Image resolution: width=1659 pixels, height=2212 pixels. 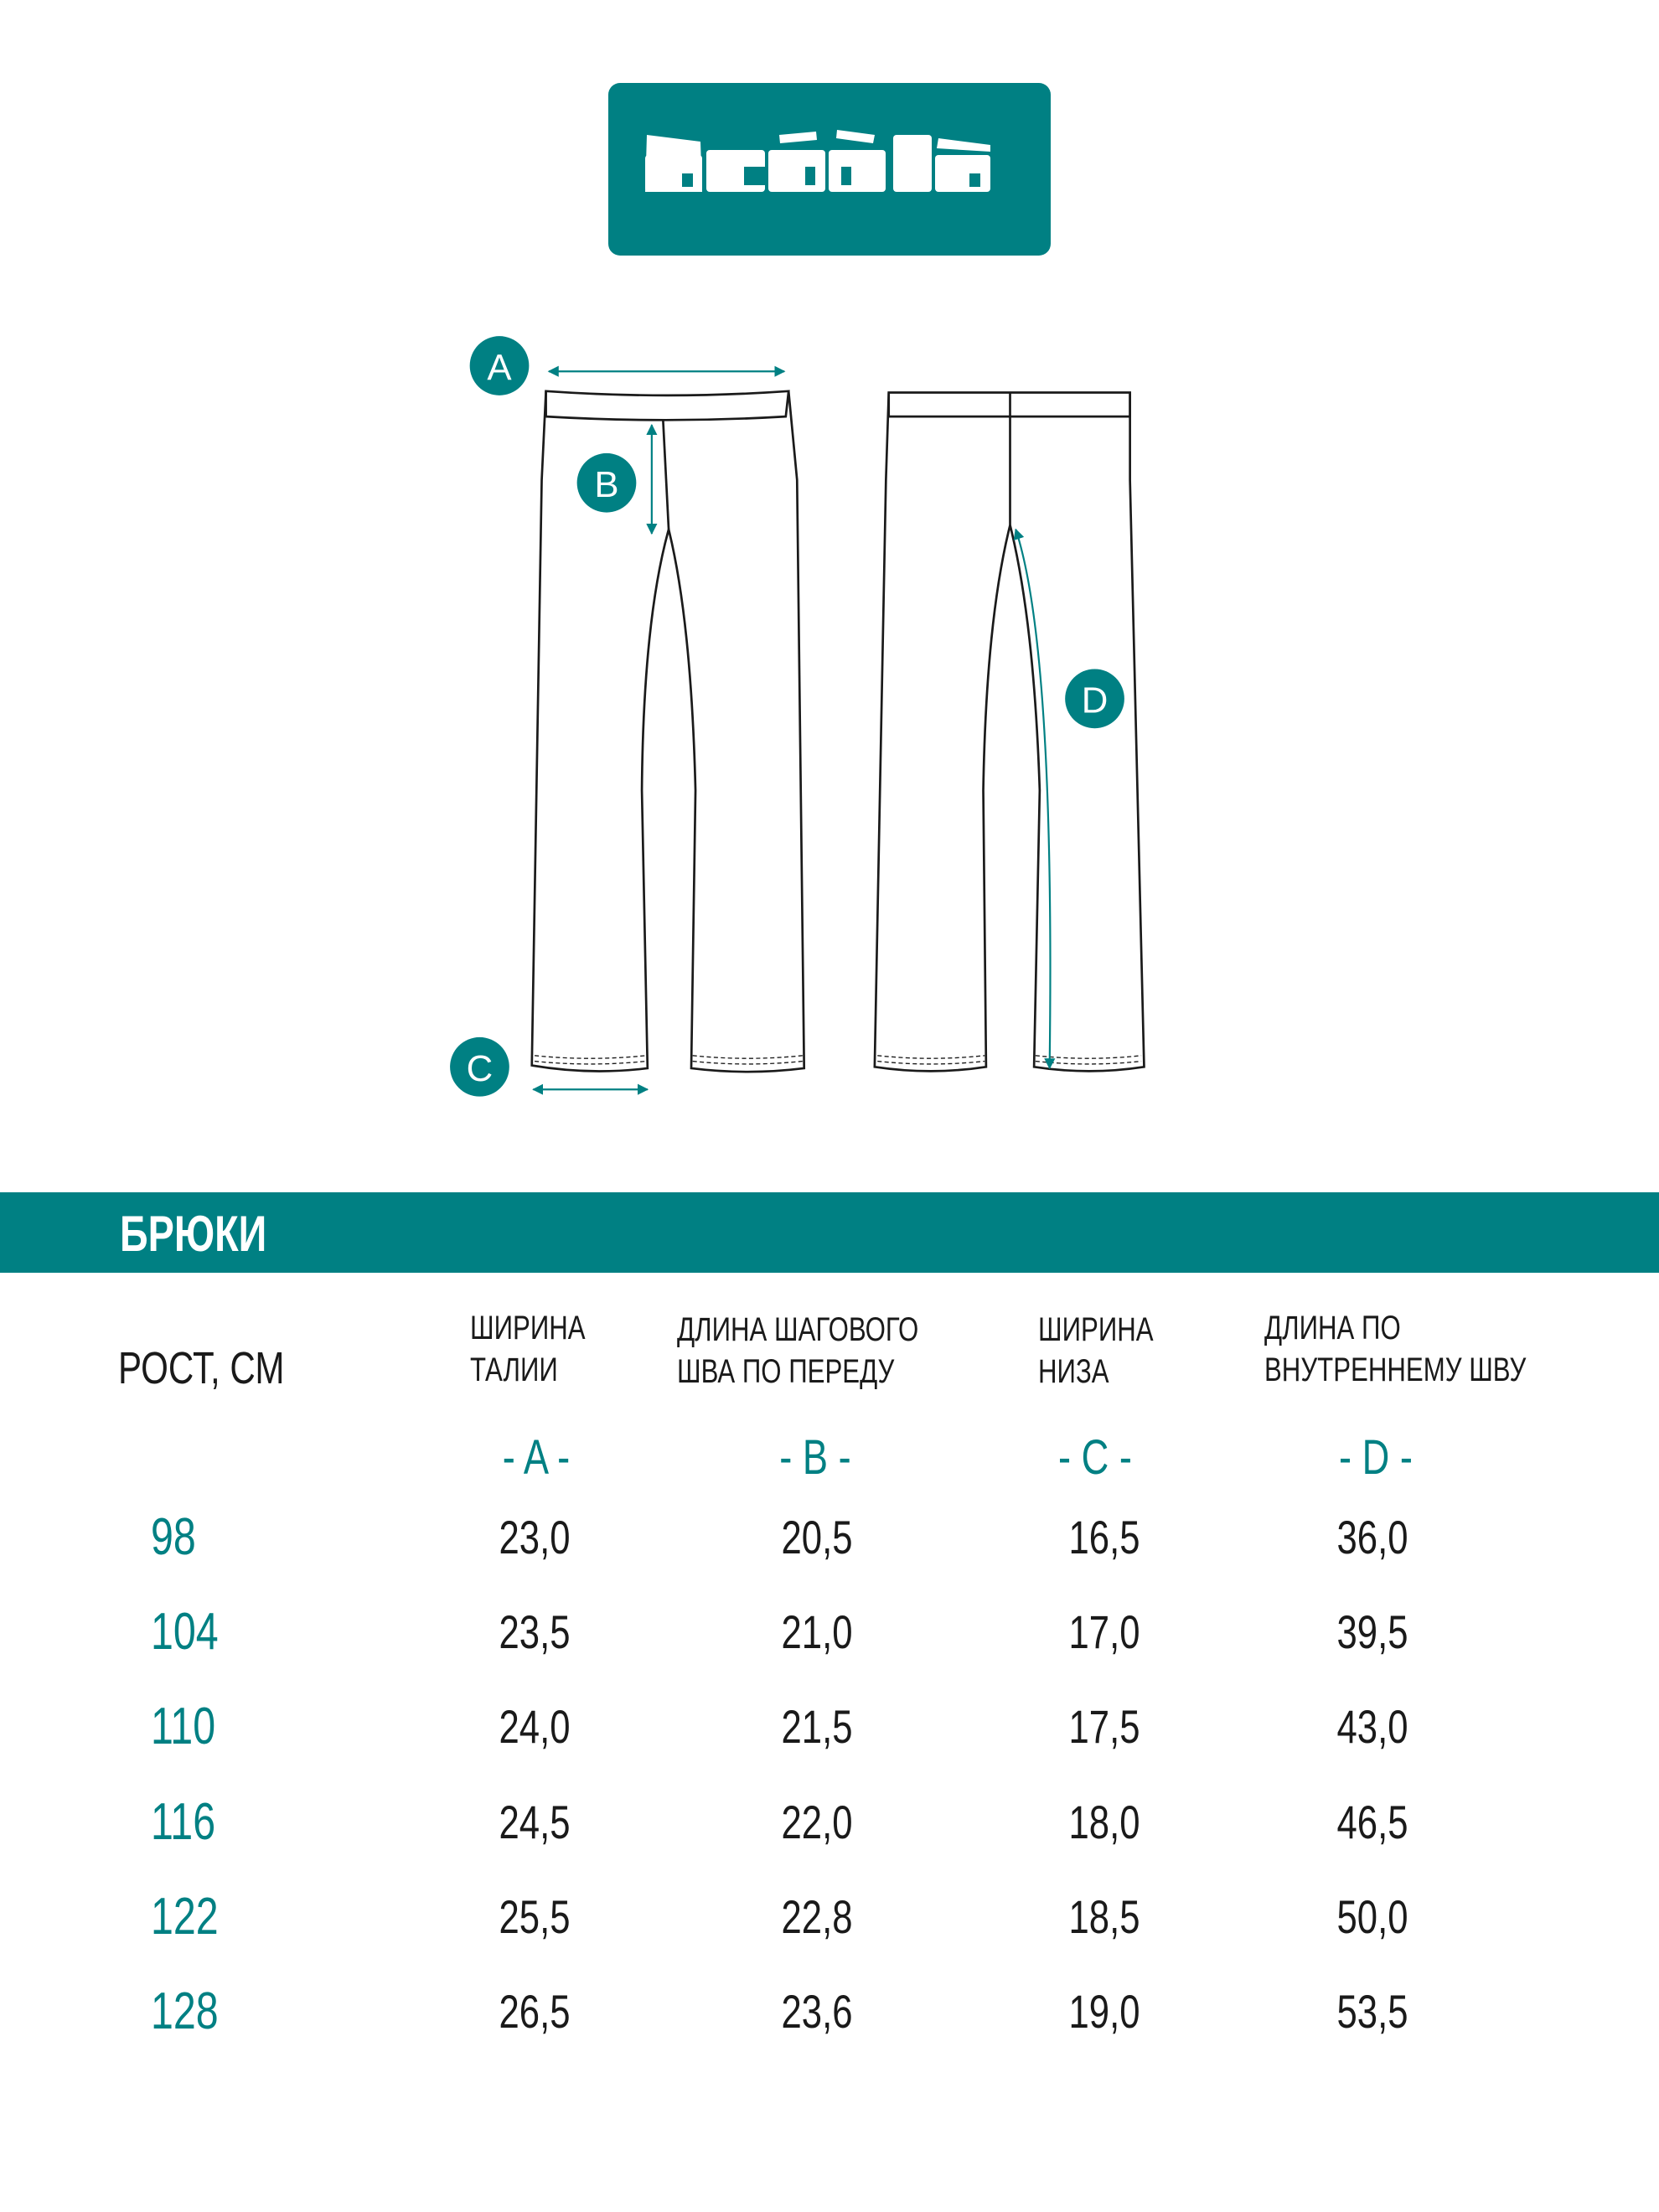 What do you see at coordinates (797, 1351) in the screenshot?
I see `column-header-b: ДЛИНА ШАГОВОГО ШВА ПО ПЕРЕДУ` at bounding box center [797, 1351].